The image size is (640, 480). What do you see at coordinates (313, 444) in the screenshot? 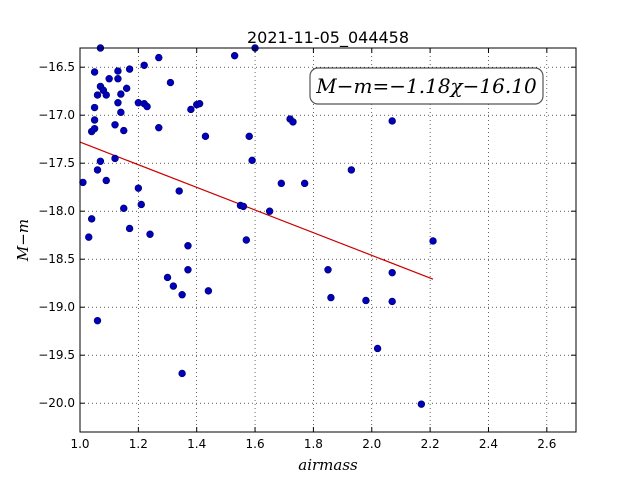
I see `x-tick-label: 1.8` at bounding box center [313, 444].